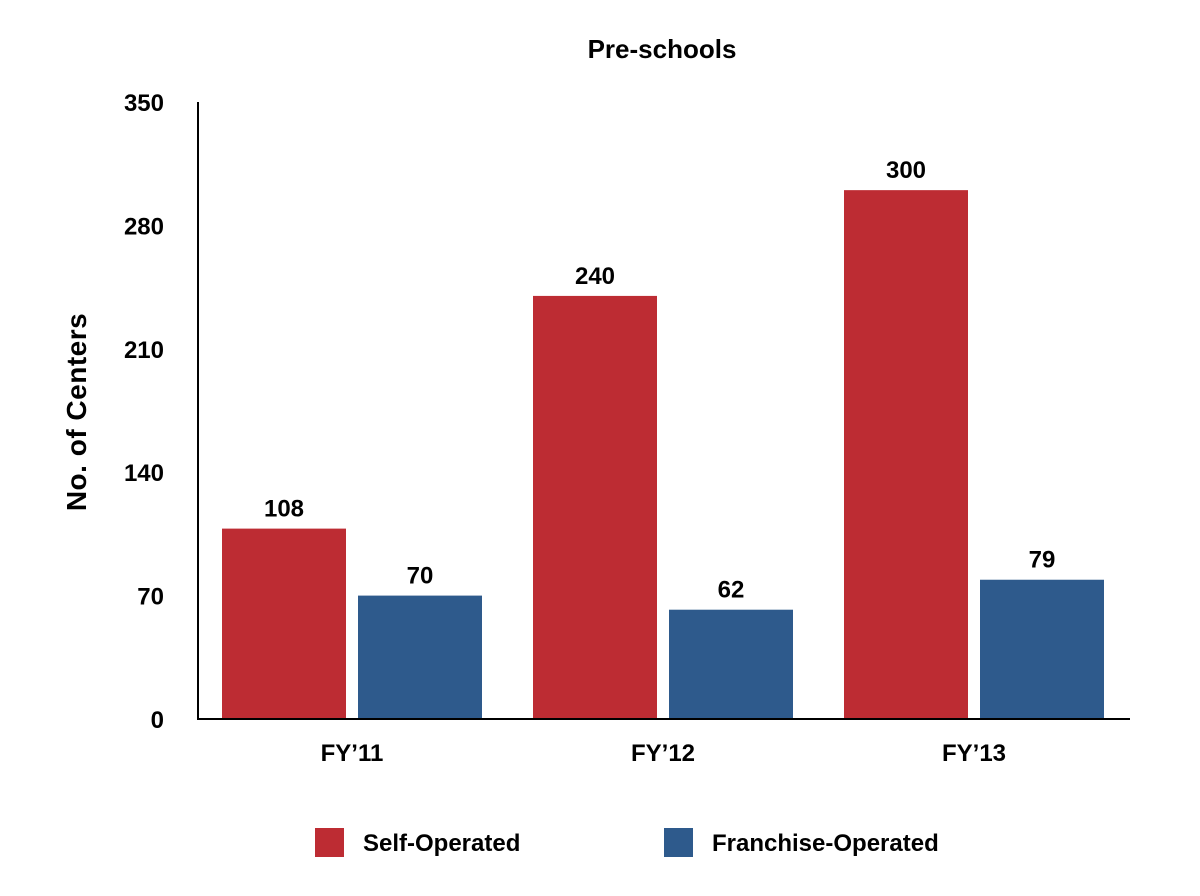 This screenshot has height=896, width=1200. I want to click on legend-swatch-franchise-operated, so click(678, 842).